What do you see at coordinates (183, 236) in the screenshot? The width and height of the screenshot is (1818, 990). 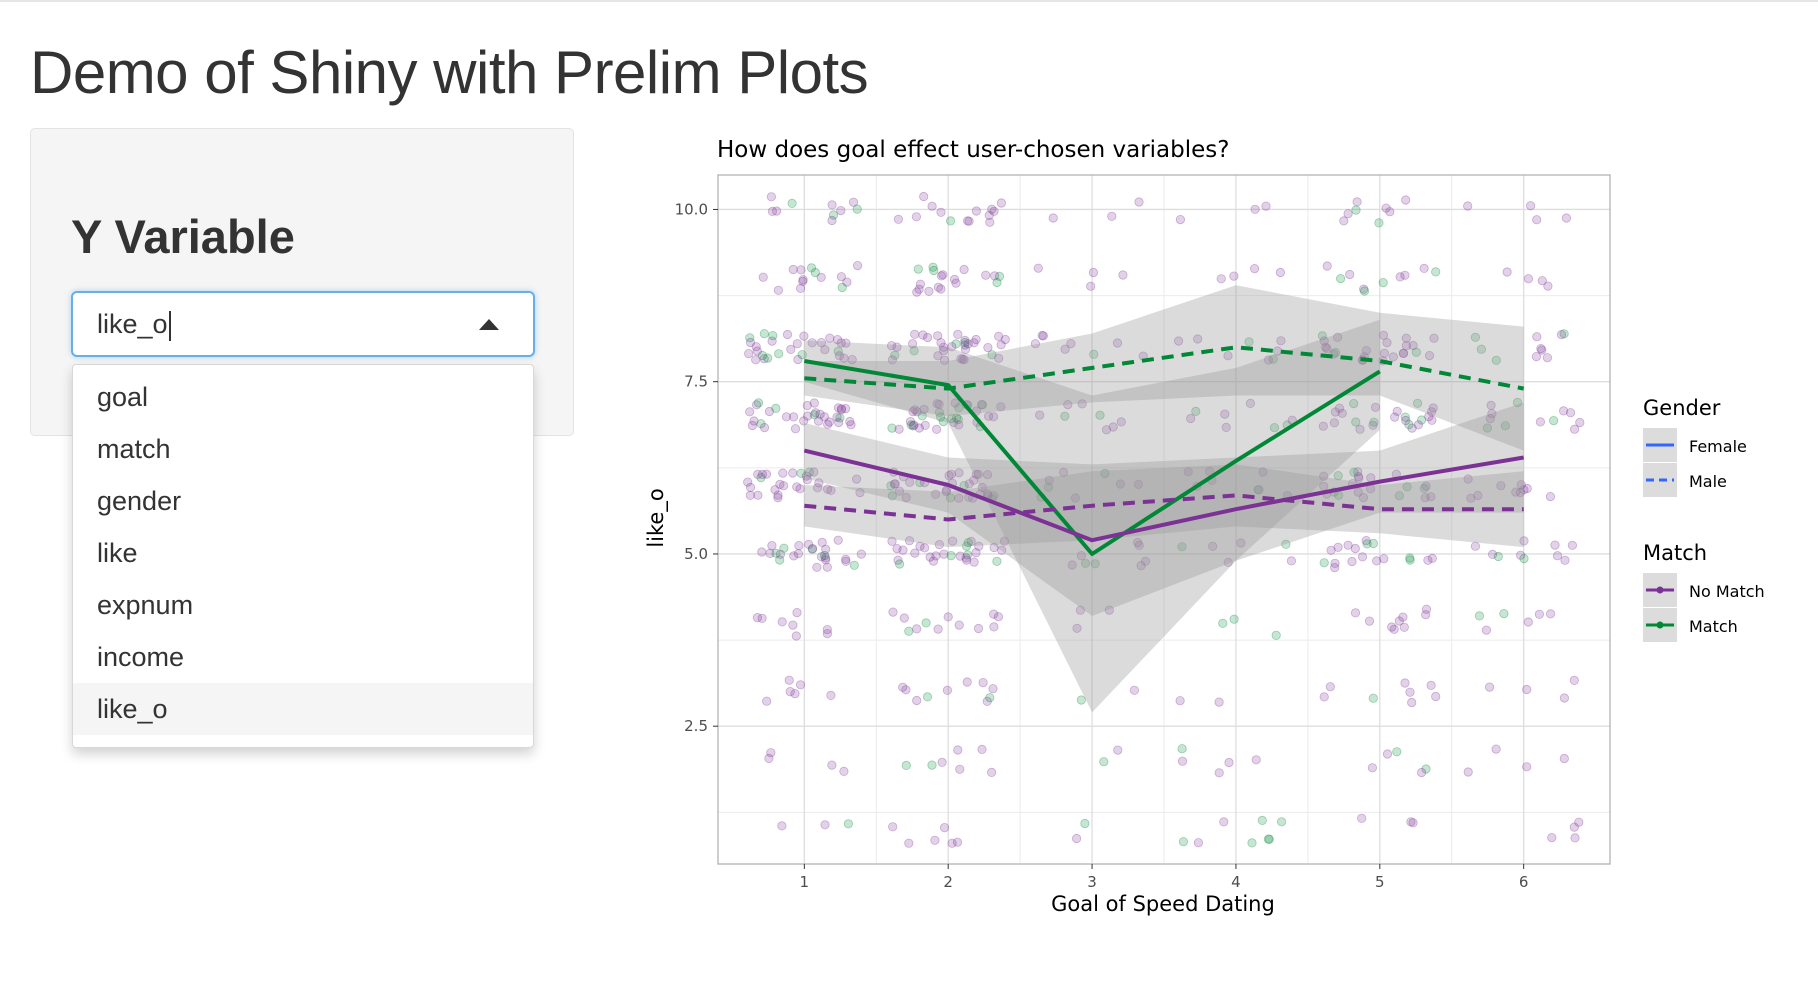 I see `y-variable-label: Y Variable` at bounding box center [183, 236].